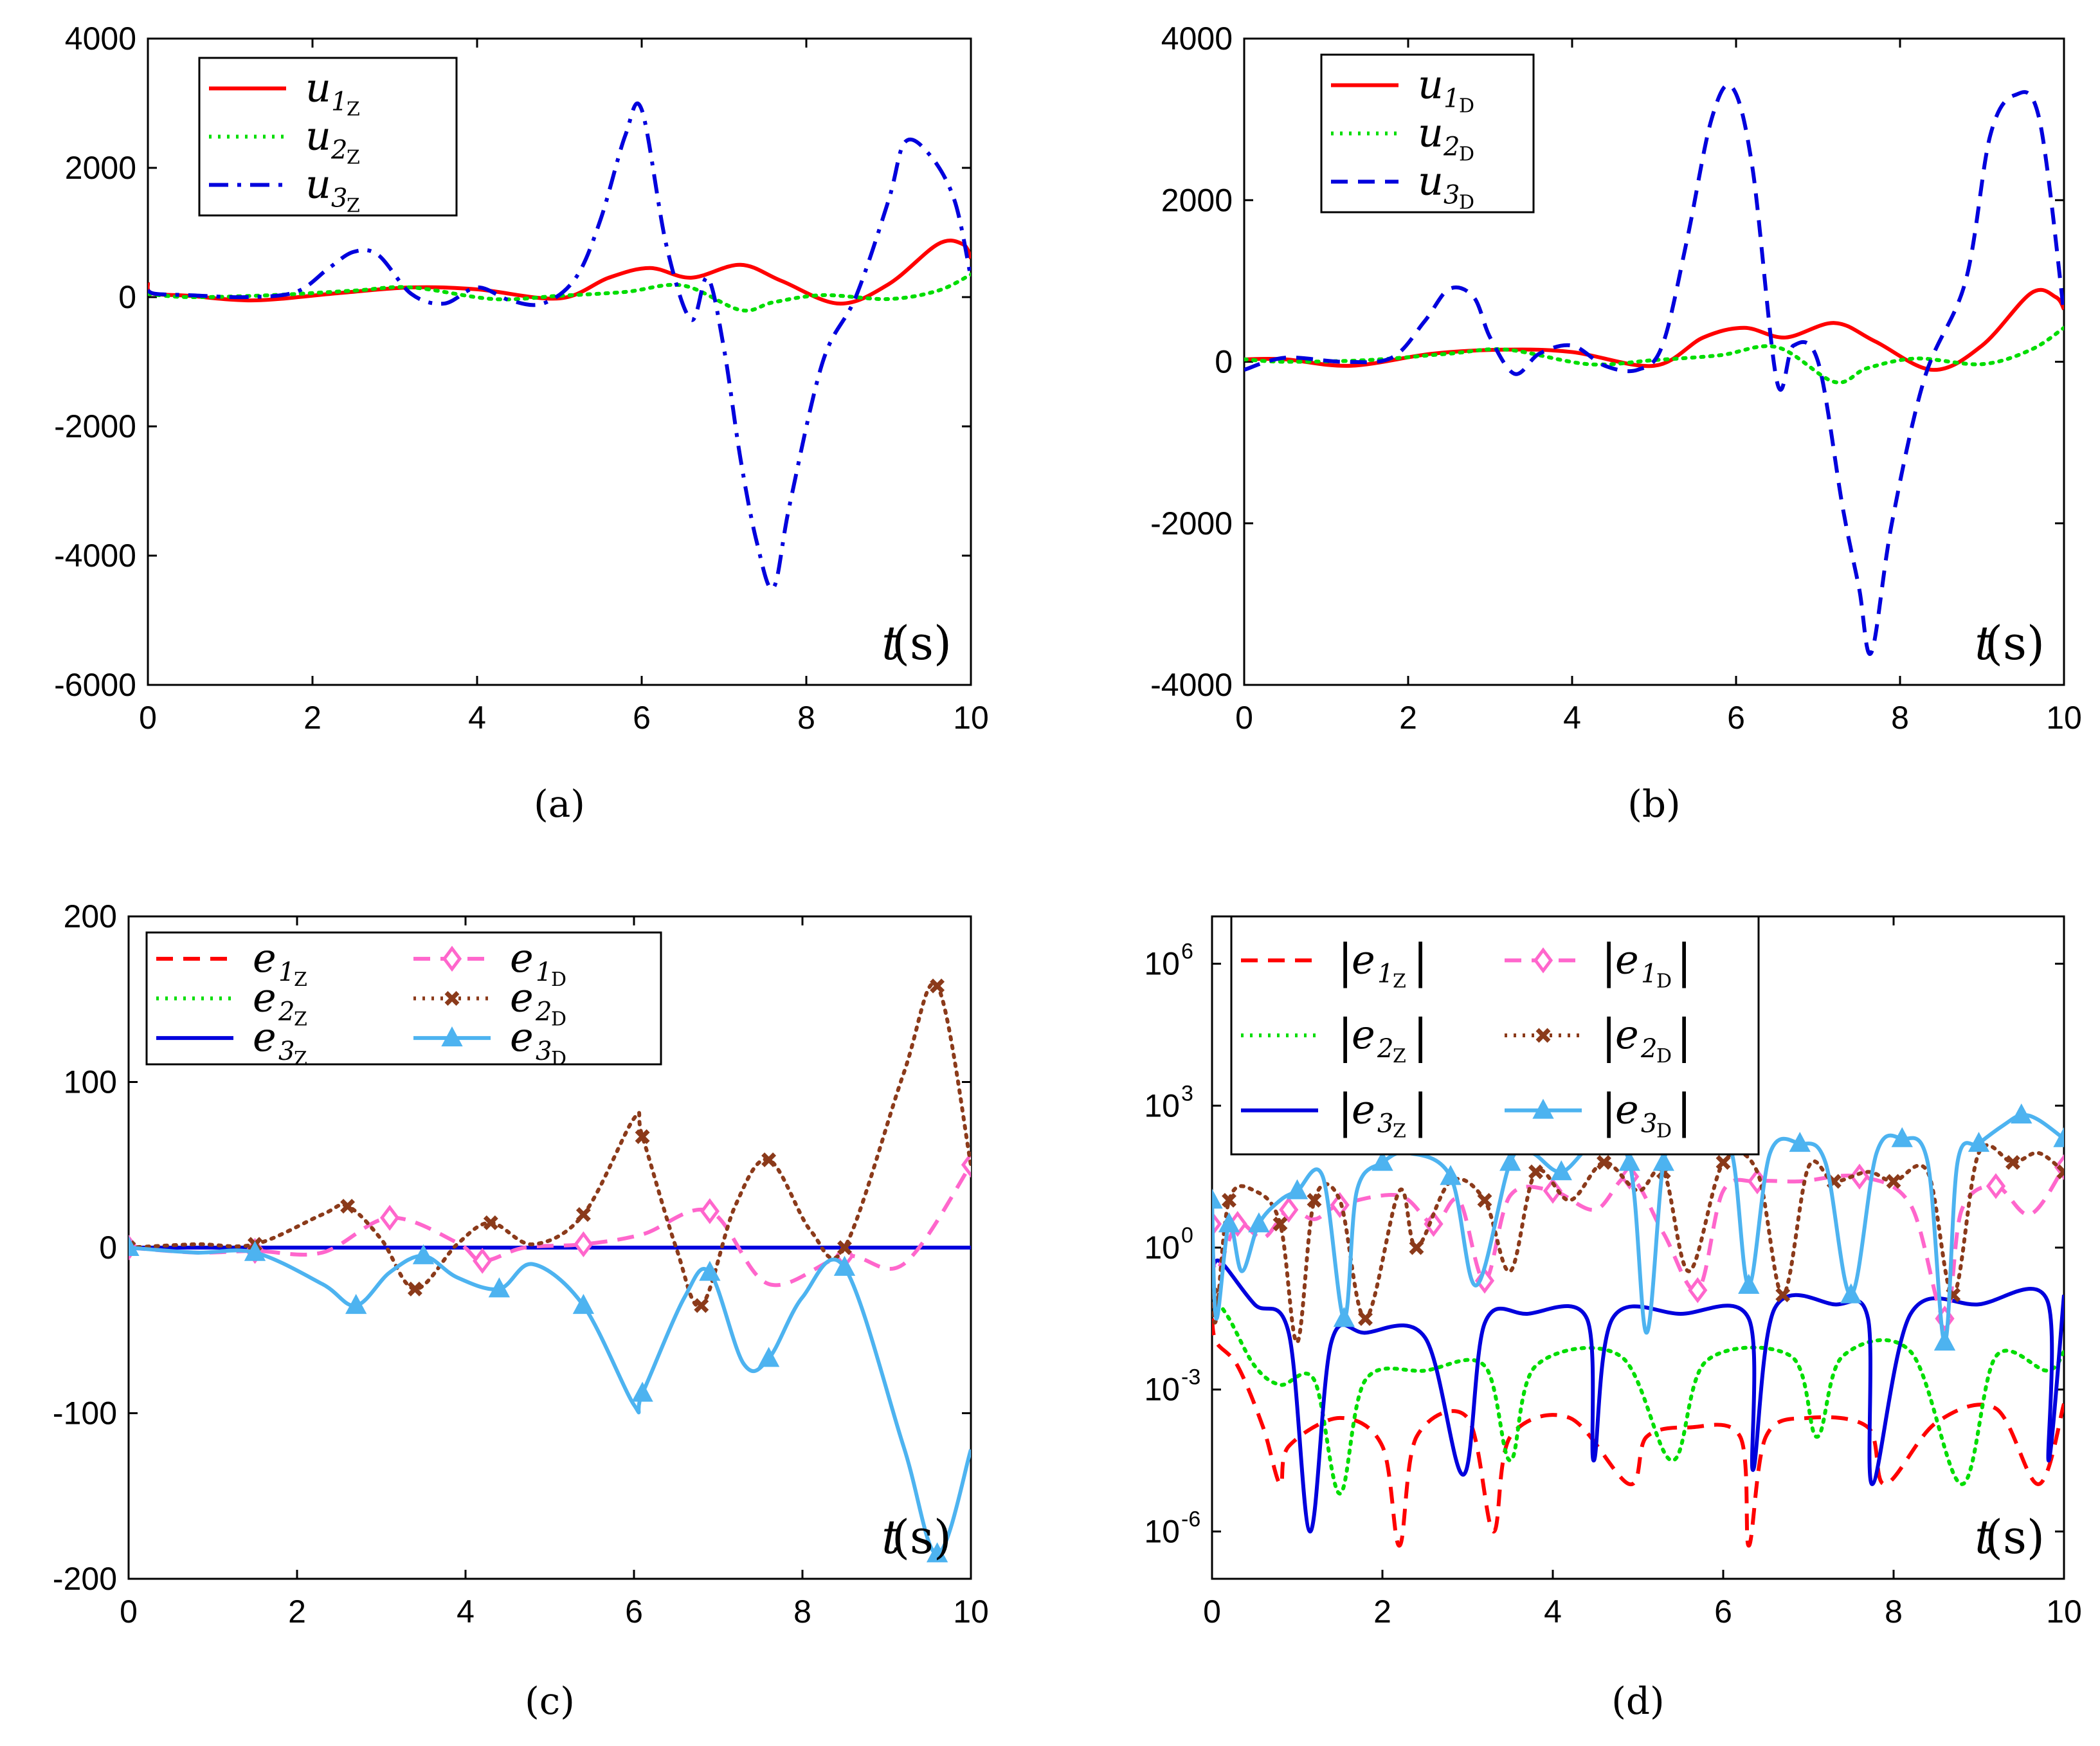 This screenshot has width=2100, height=1746. What do you see at coordinates (1197, 200) in the screenshot?
I see `y-tick-label: 2000` at bounding box center [1197, 200].